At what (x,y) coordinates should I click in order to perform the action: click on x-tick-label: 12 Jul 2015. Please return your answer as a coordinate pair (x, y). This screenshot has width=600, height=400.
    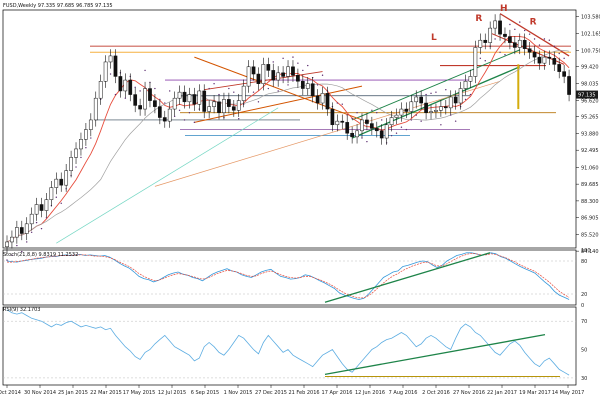
    Looking at the image, I should click on (172, 393).